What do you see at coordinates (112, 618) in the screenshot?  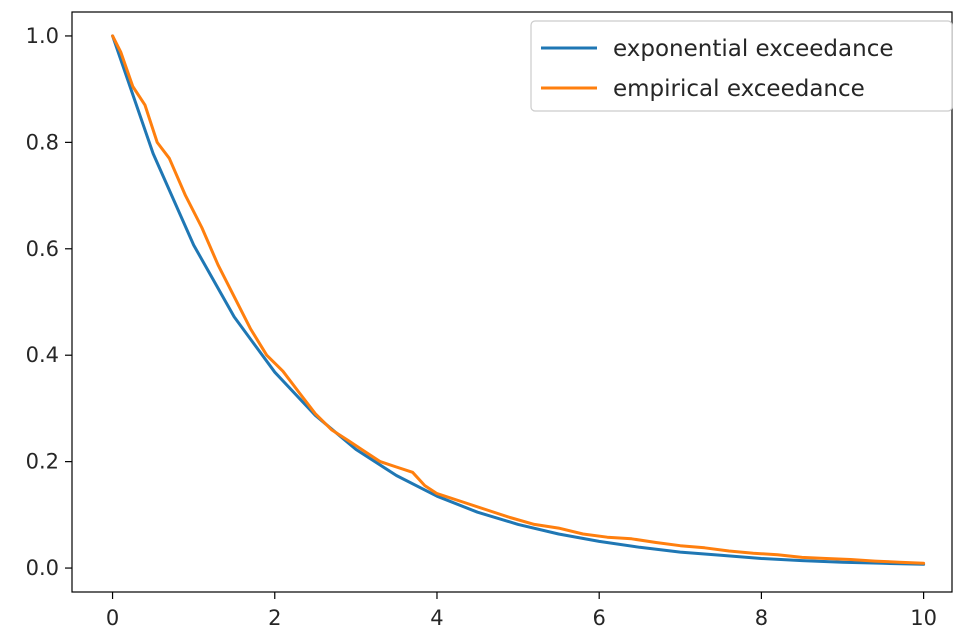 I see `x-tick-label: 0` at bounding box center [112, 618].